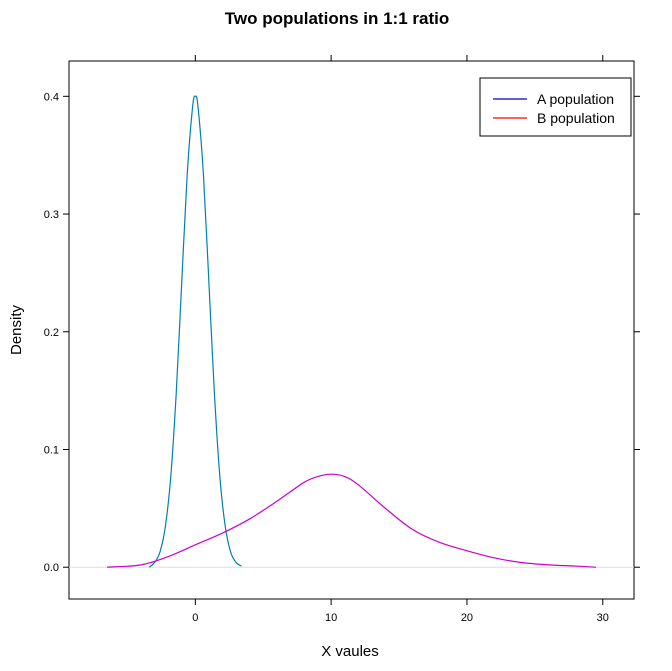 The width and height of the screenshot is (672, 671). What do you see at coordinates (51, 450) in the screenshot?
I see `y-tick-label: 0.1` at bounding box center [51, 450].